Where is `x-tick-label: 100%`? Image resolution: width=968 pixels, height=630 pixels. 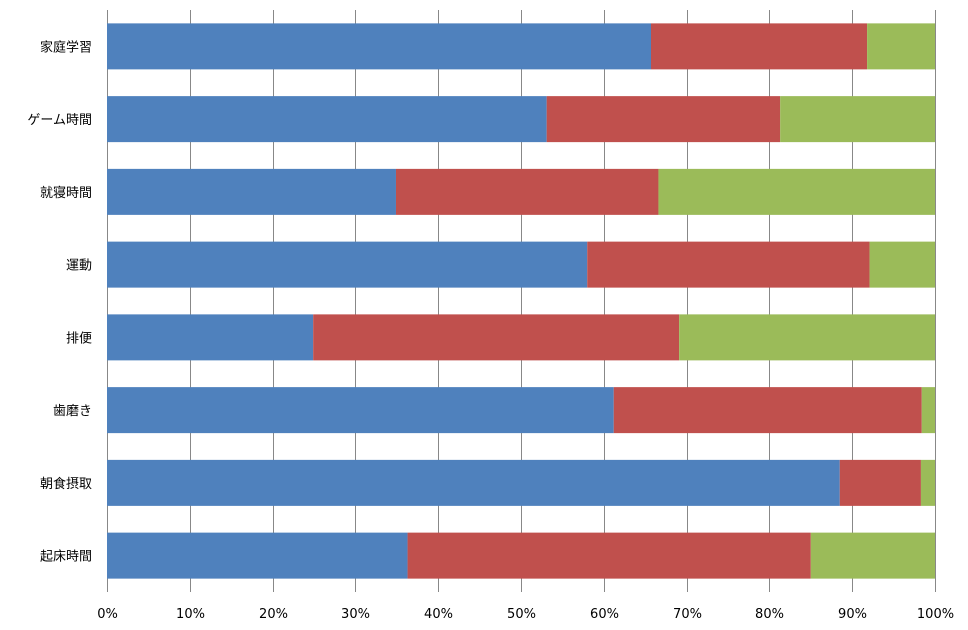
x-tick-label: 100% is located at coordinates (935, 614).